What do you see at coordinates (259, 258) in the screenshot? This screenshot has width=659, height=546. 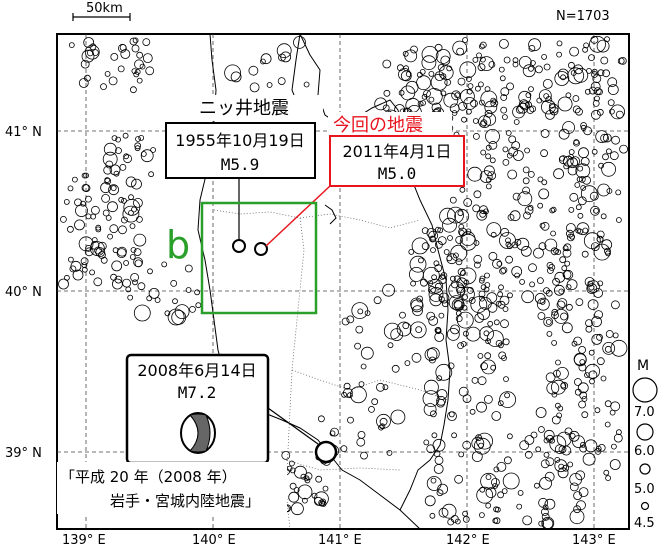 I see `region-b-box` at bounding box center [259, 258].